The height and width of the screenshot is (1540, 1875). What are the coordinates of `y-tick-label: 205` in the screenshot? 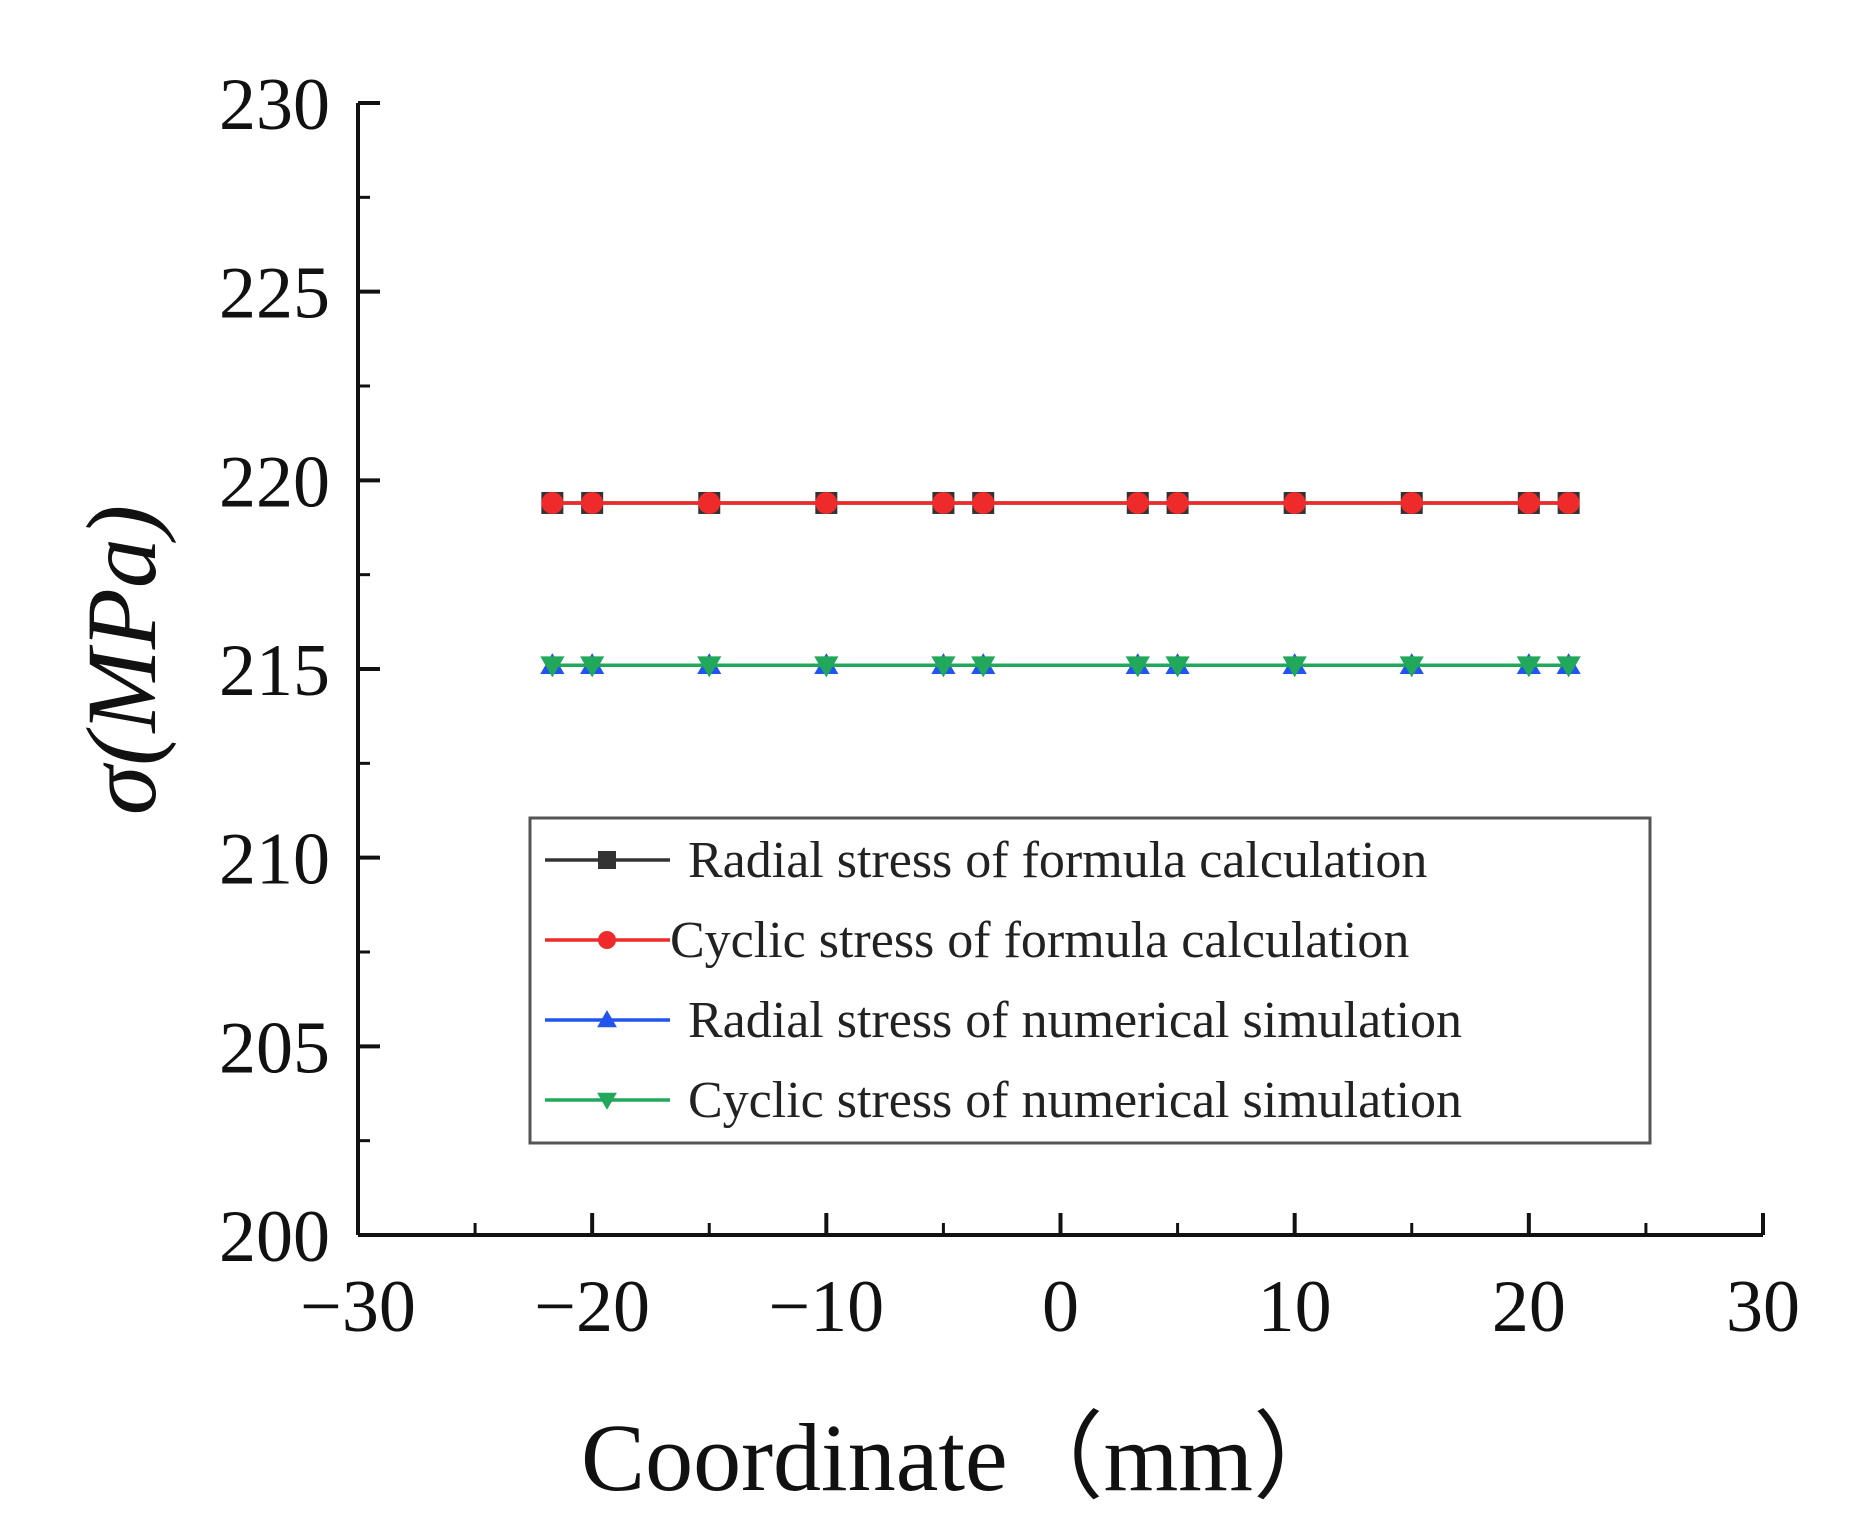 It's located at (274, 1048).